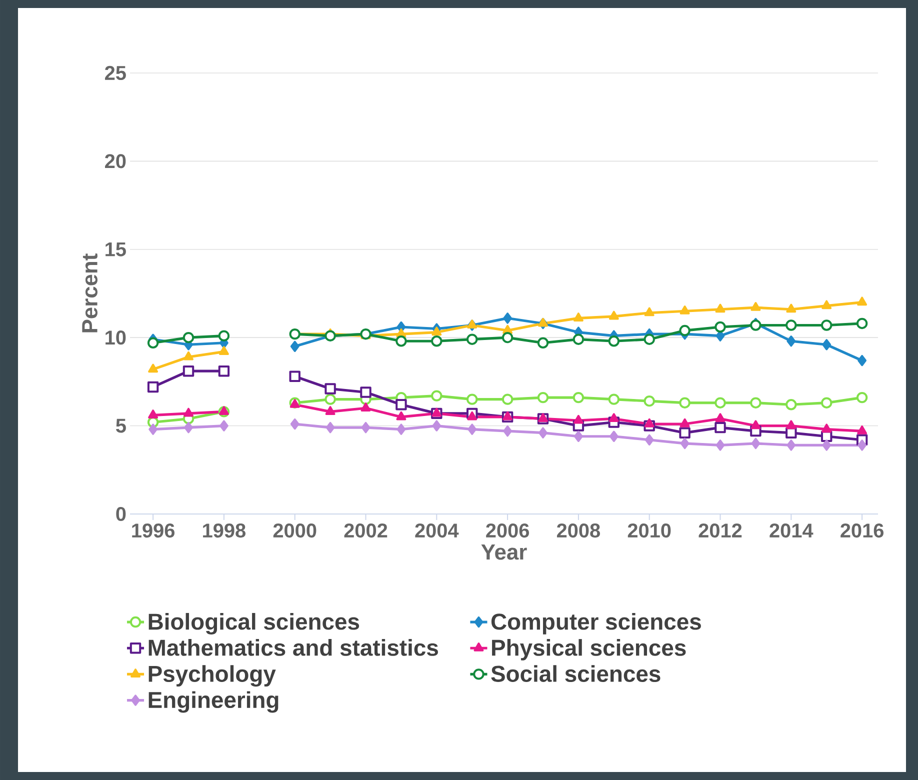  I want to click on legend-label: Physical sciences, so click(589, 649).